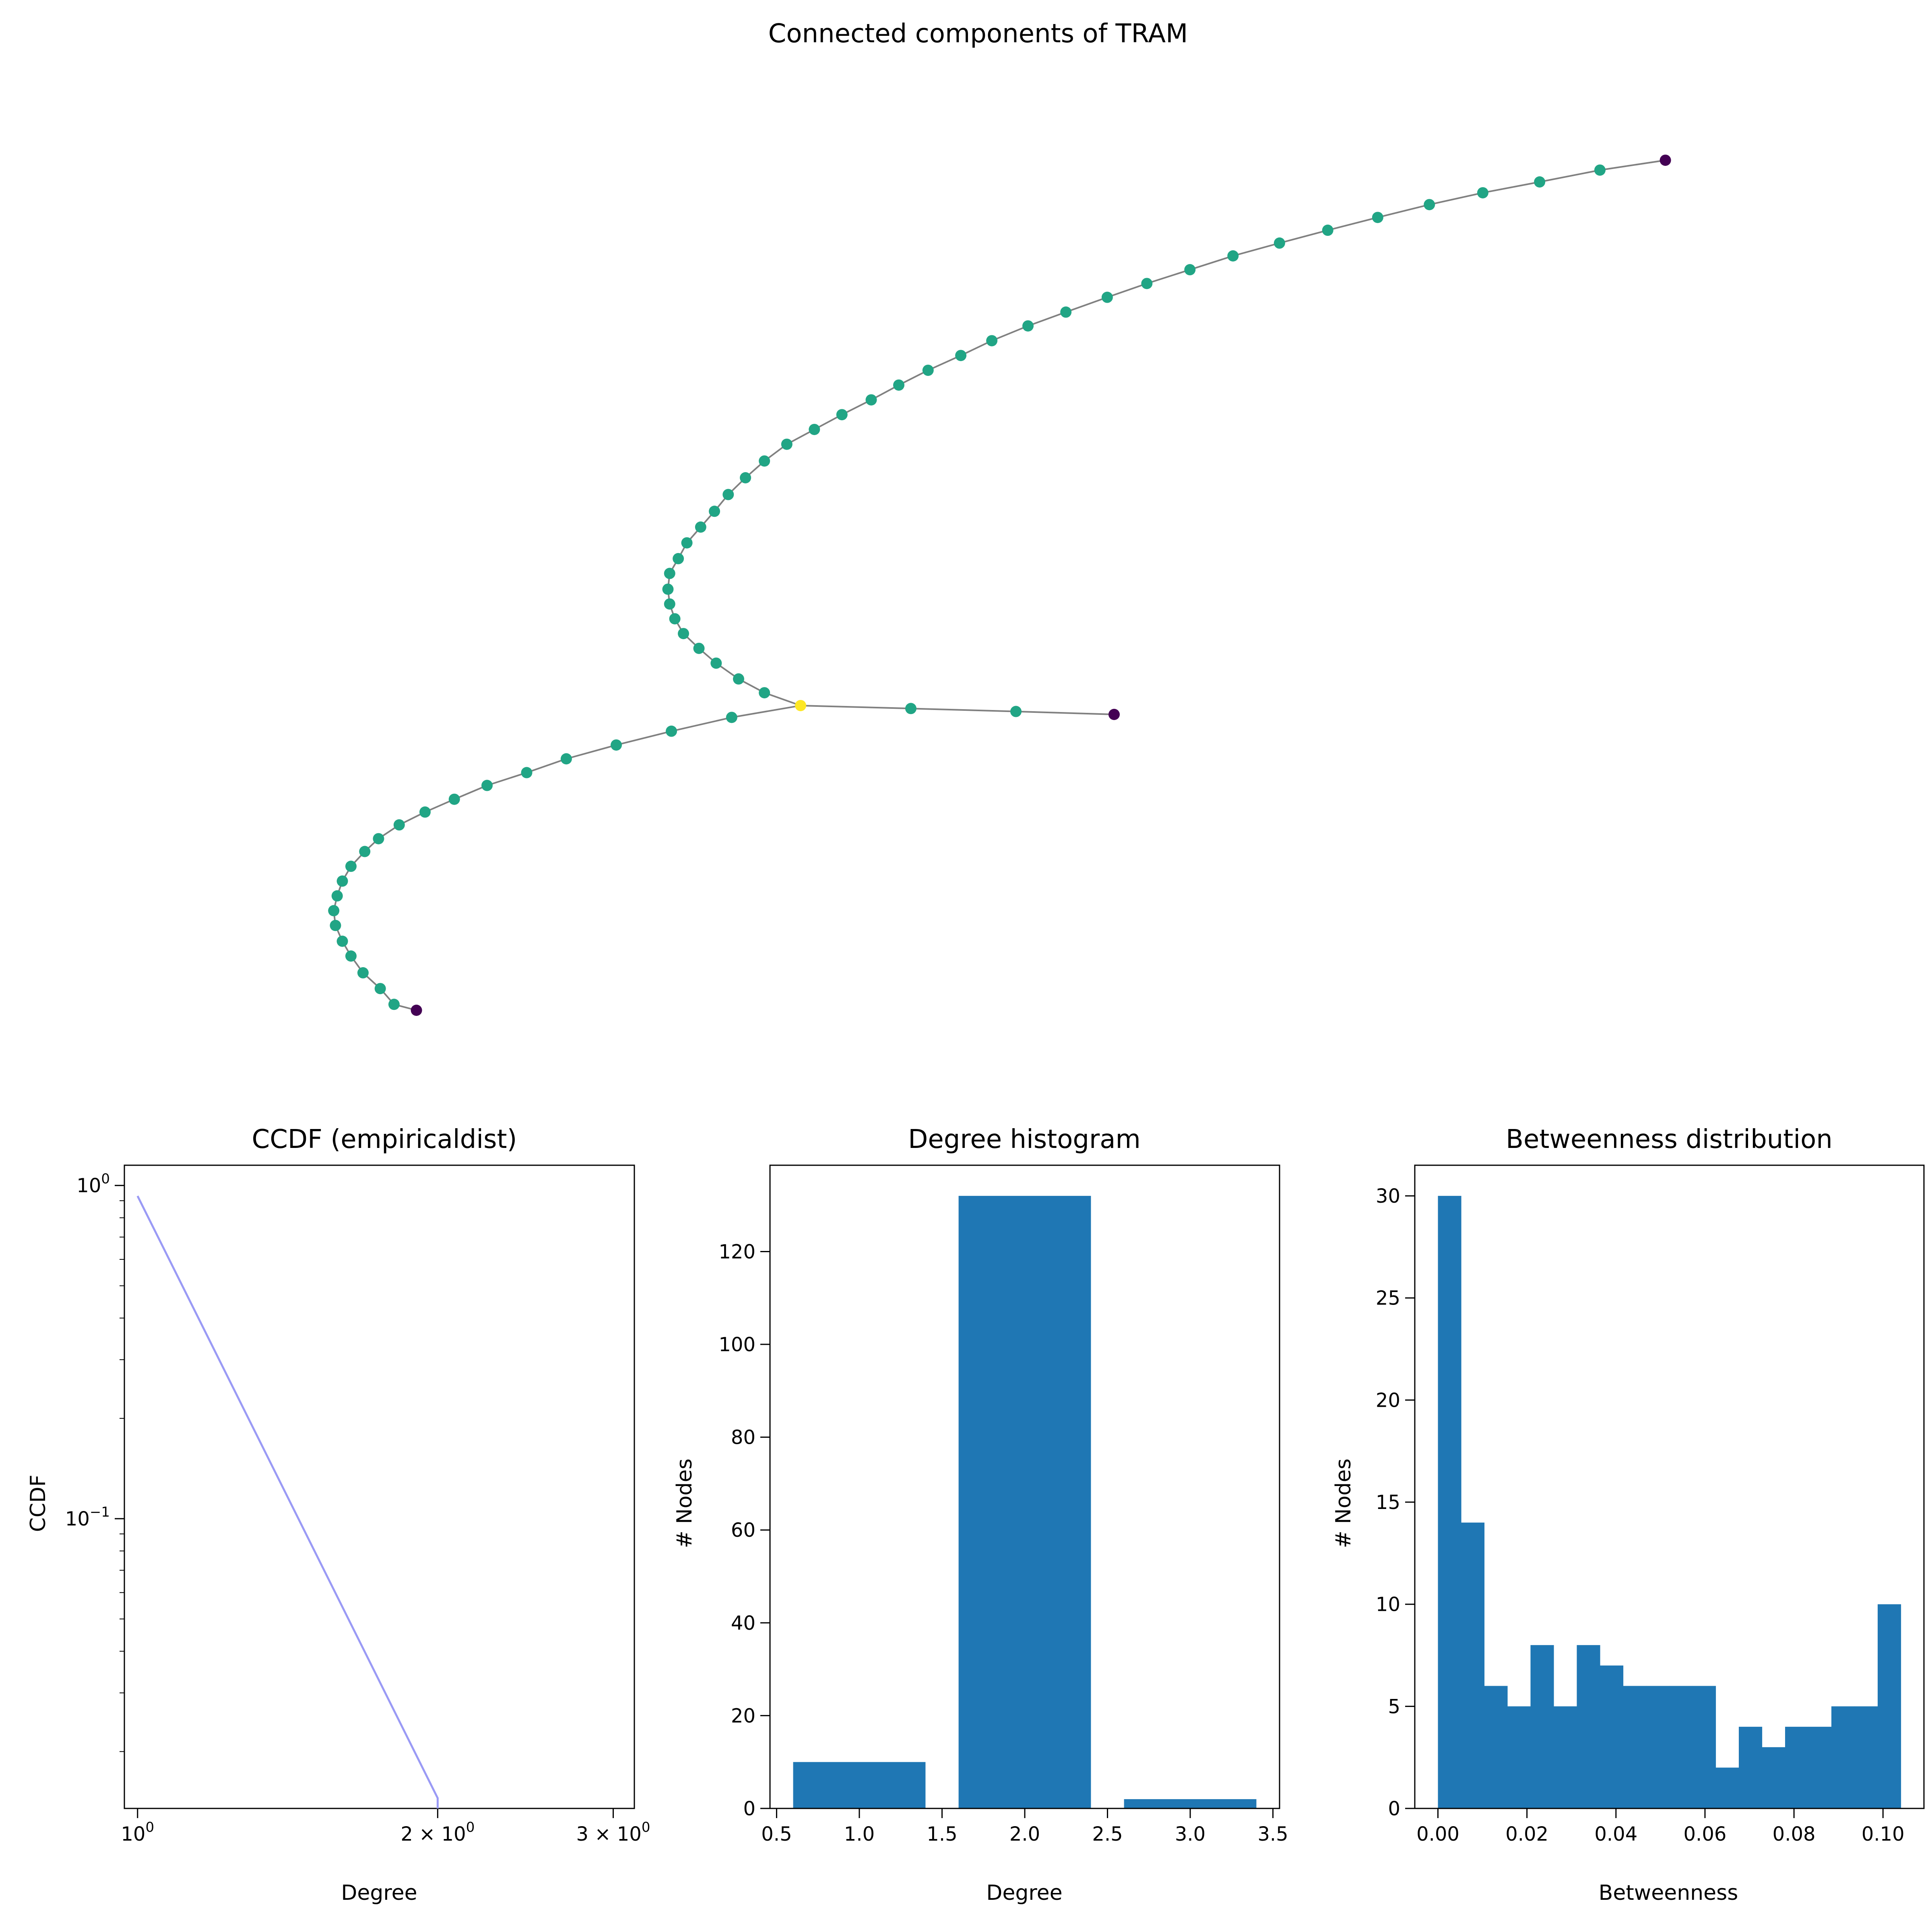 Image resolution: width=1932 pixels, height=1932 pixels. I want to click on betweenness-y-tick-label: 20, so click(1388, 1400).